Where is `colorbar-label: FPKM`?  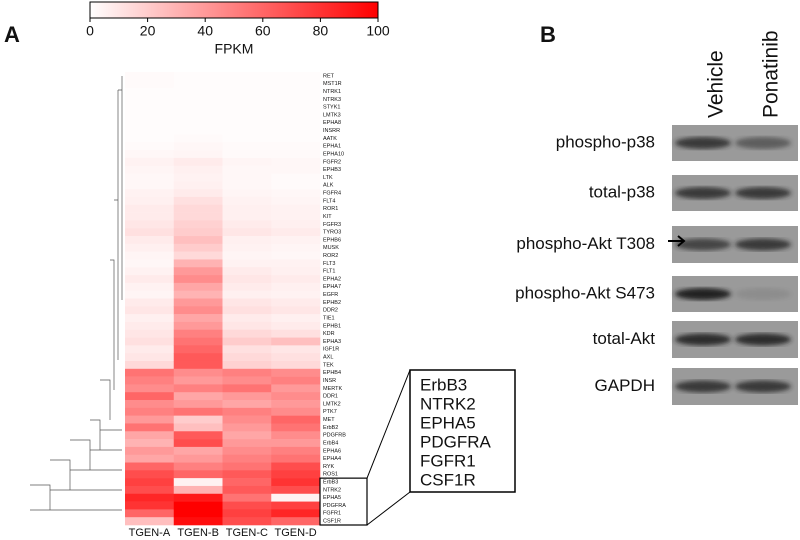
colorbar-label: FPKM is located at coordinates (234, 49).